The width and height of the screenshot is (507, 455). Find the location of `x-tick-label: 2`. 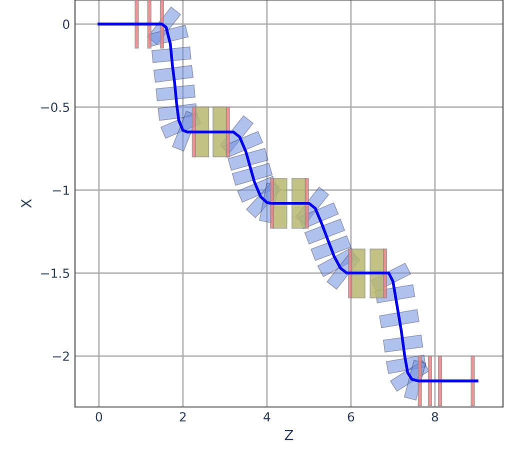

x-tick-label: 2 is located at coordinates (183, 417).